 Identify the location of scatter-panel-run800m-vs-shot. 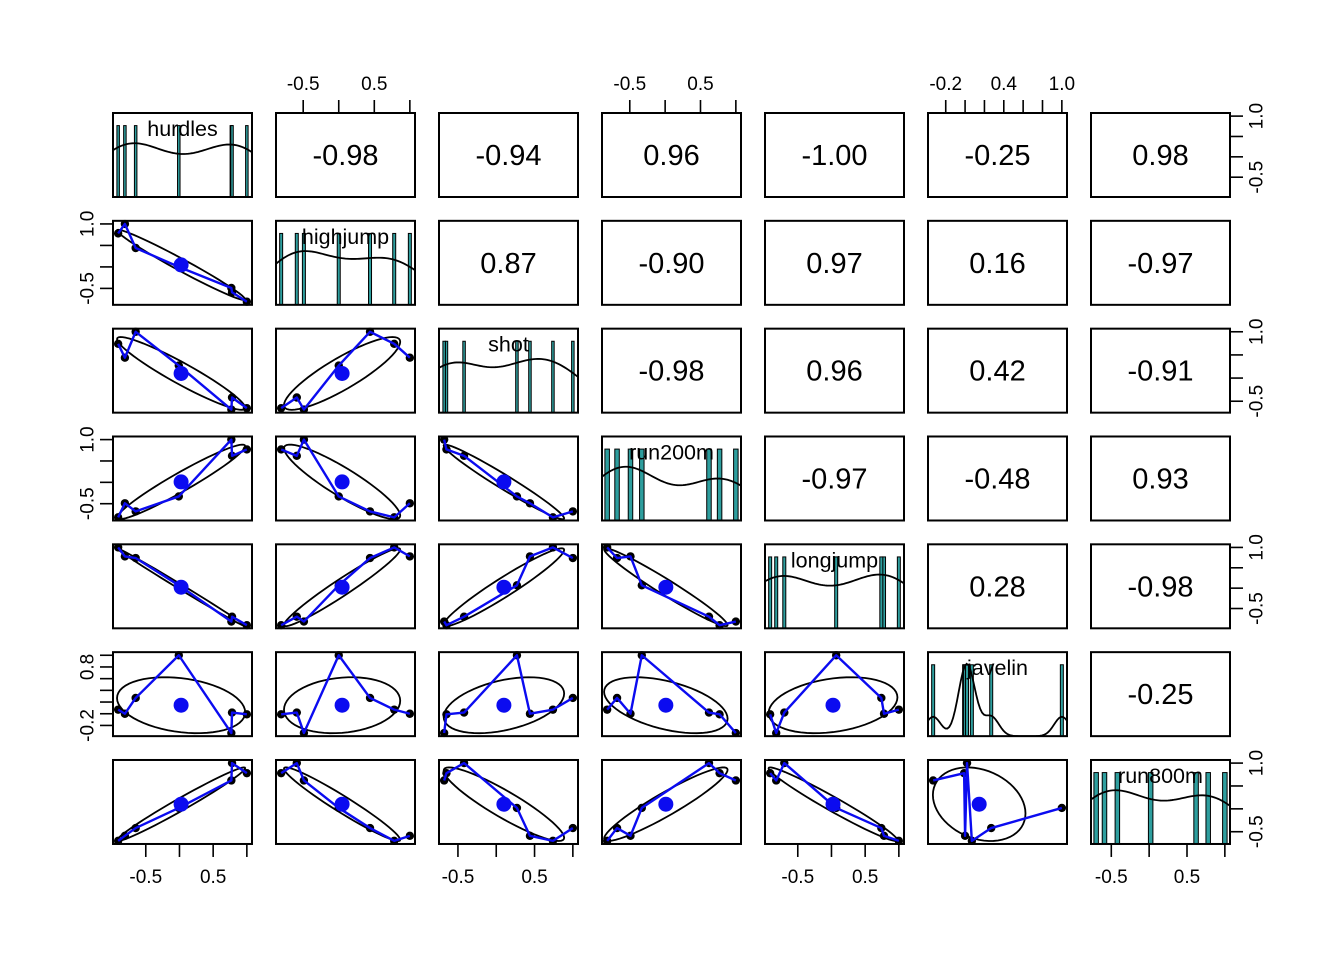
(508, 801).